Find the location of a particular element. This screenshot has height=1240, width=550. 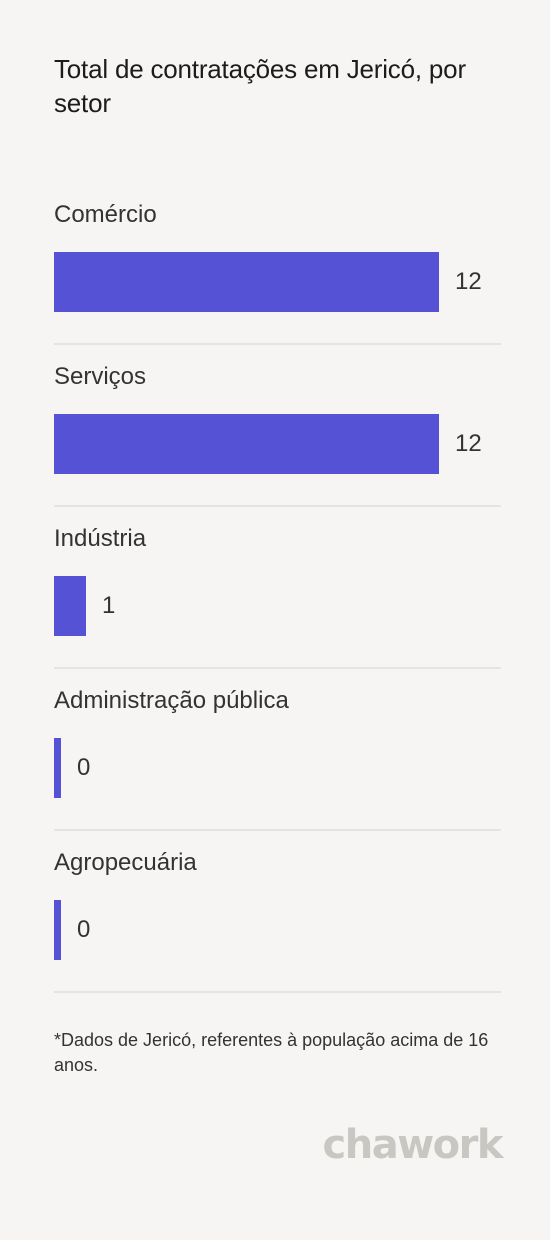

category-label: Comércio is located at coordinates (105, 214).